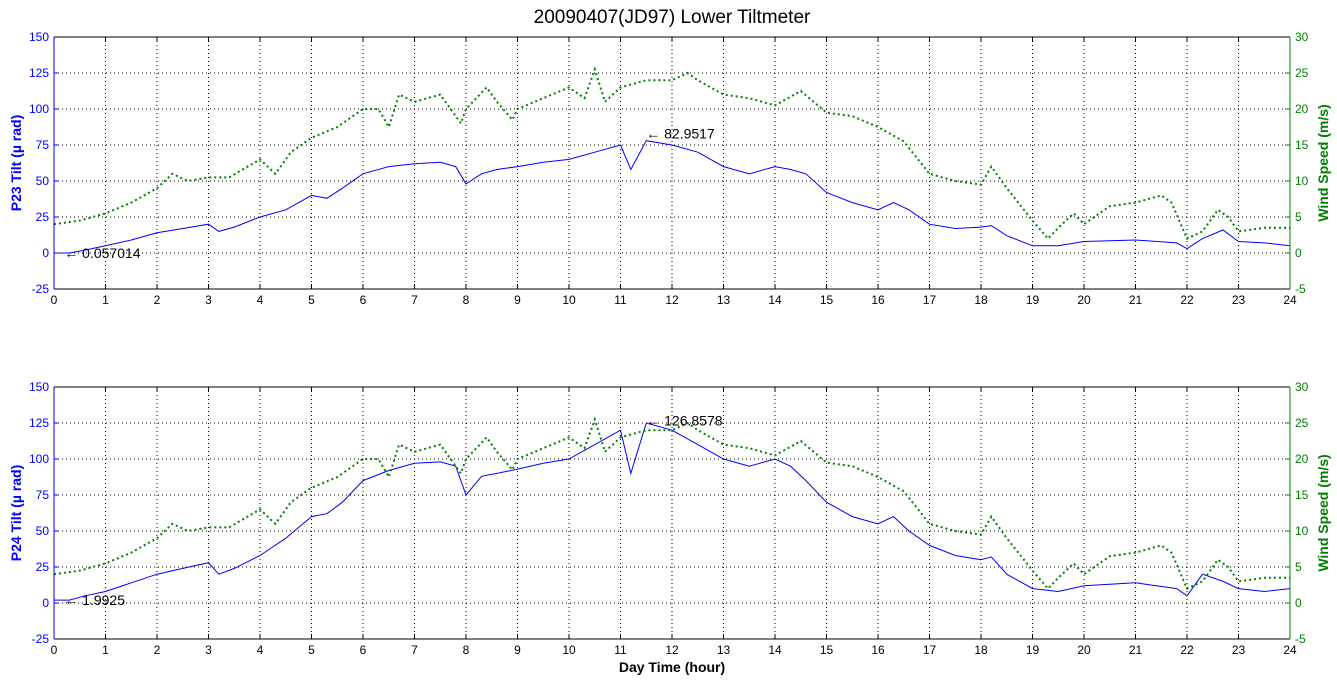  What do you see at coordinates (684, 420) in the screenshot?
I see `value-annotation: ← 126.8578` at bounding box center [684, 420].